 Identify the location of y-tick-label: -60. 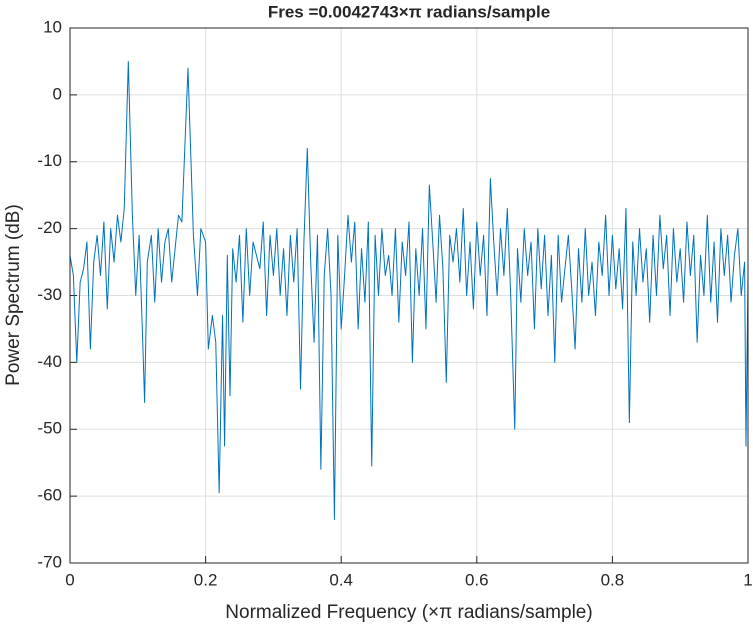
(49, 495).